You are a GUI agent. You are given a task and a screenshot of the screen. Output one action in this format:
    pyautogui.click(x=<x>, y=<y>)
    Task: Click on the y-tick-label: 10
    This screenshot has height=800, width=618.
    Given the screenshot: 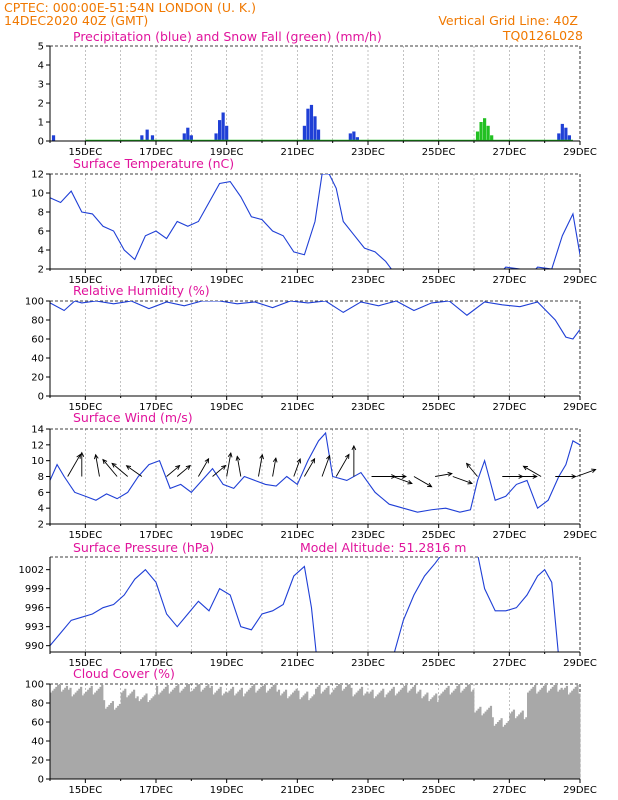 What is the action you would take?
    pyautogui.click(x=37, y=194)
    